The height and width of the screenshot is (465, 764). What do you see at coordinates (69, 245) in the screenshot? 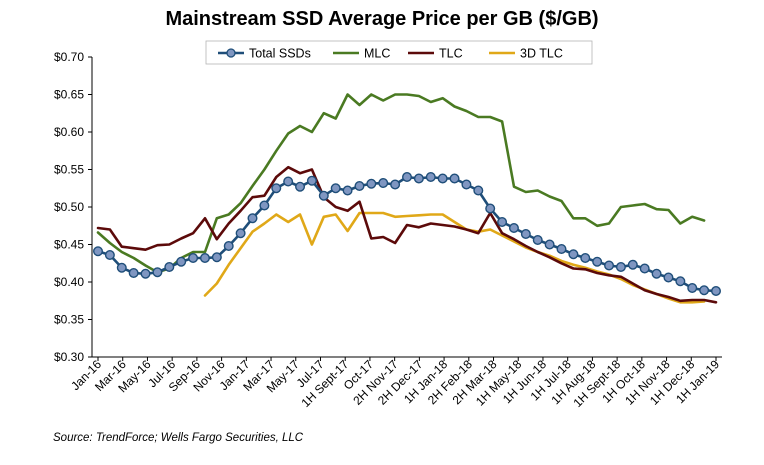
I see `y-tick-label: $0.45` at bounding box center [69, 245].